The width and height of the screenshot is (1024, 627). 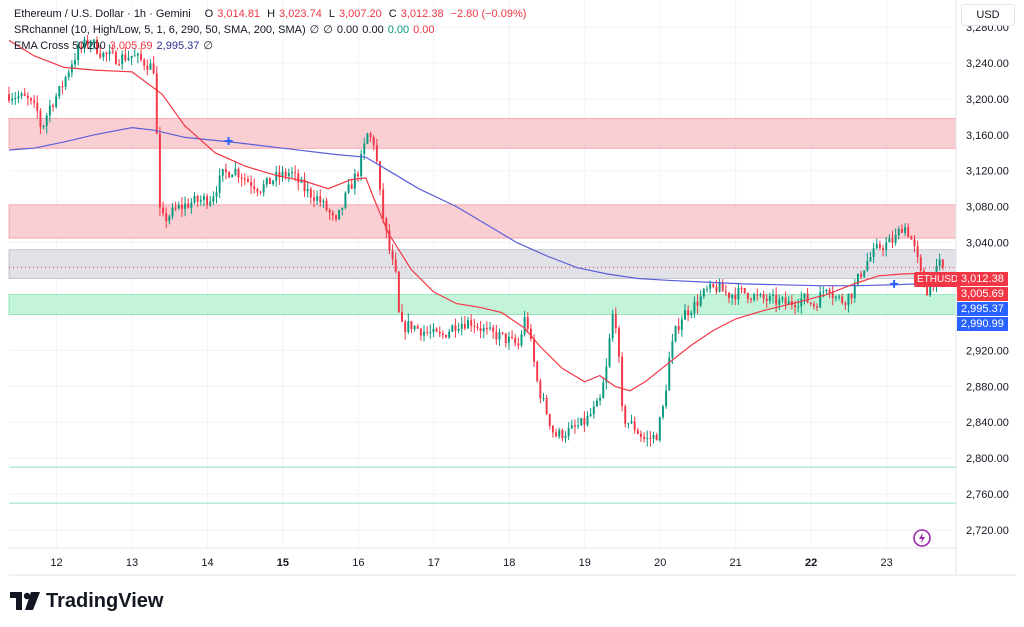 What do you see at coordinates (982, 279) in the screenshot?
I see `last-price-tag: 3,012.38` at bounding box center [982, 279].